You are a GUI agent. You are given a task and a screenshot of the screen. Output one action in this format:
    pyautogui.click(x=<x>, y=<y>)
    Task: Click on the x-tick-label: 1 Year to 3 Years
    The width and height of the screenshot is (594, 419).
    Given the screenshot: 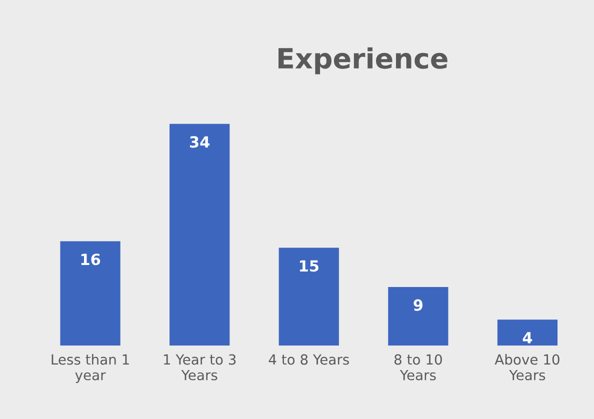 What is the action you would take?
    pyautogui.click(x=200, y=367)
    